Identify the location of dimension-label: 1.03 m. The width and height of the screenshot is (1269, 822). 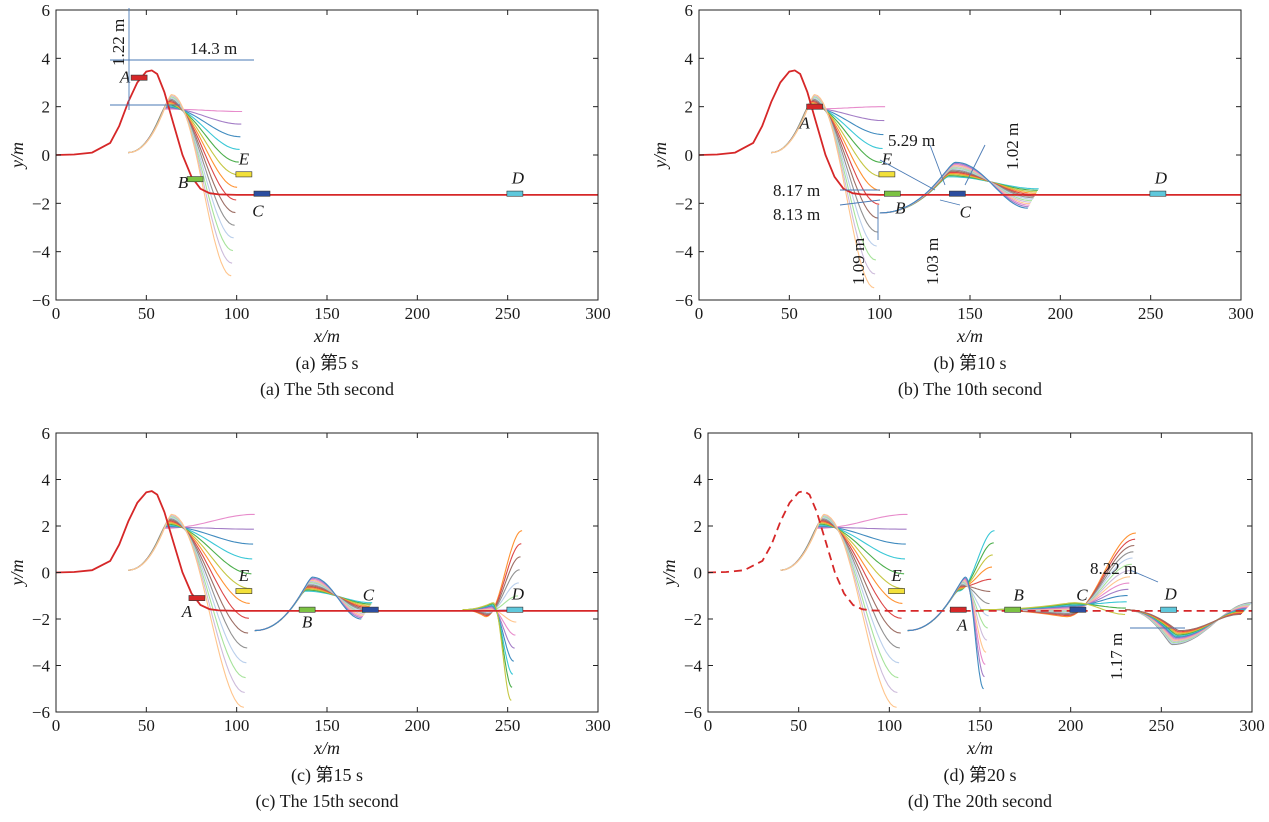
(932, 261).